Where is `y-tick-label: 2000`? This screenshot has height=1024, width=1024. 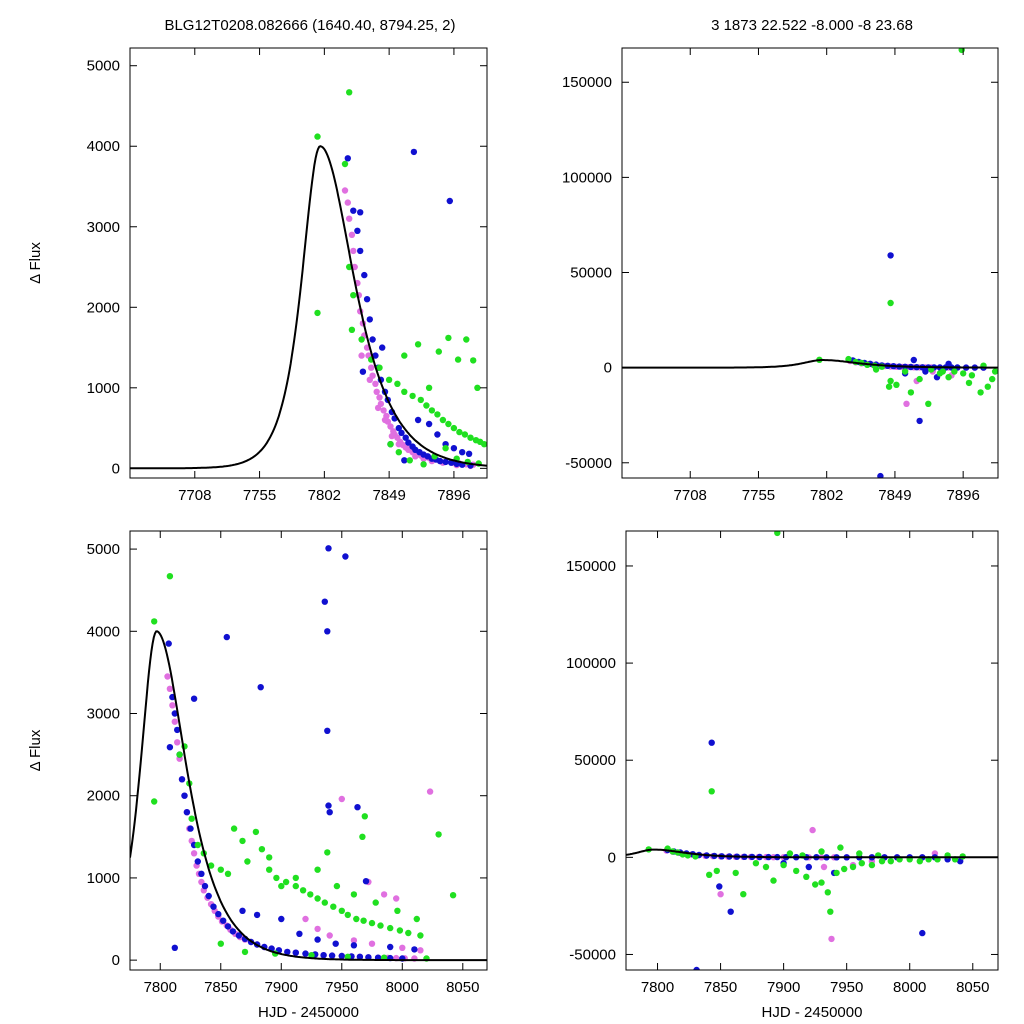 y-tick-label: 2000 is located at coordinates (103, 307).